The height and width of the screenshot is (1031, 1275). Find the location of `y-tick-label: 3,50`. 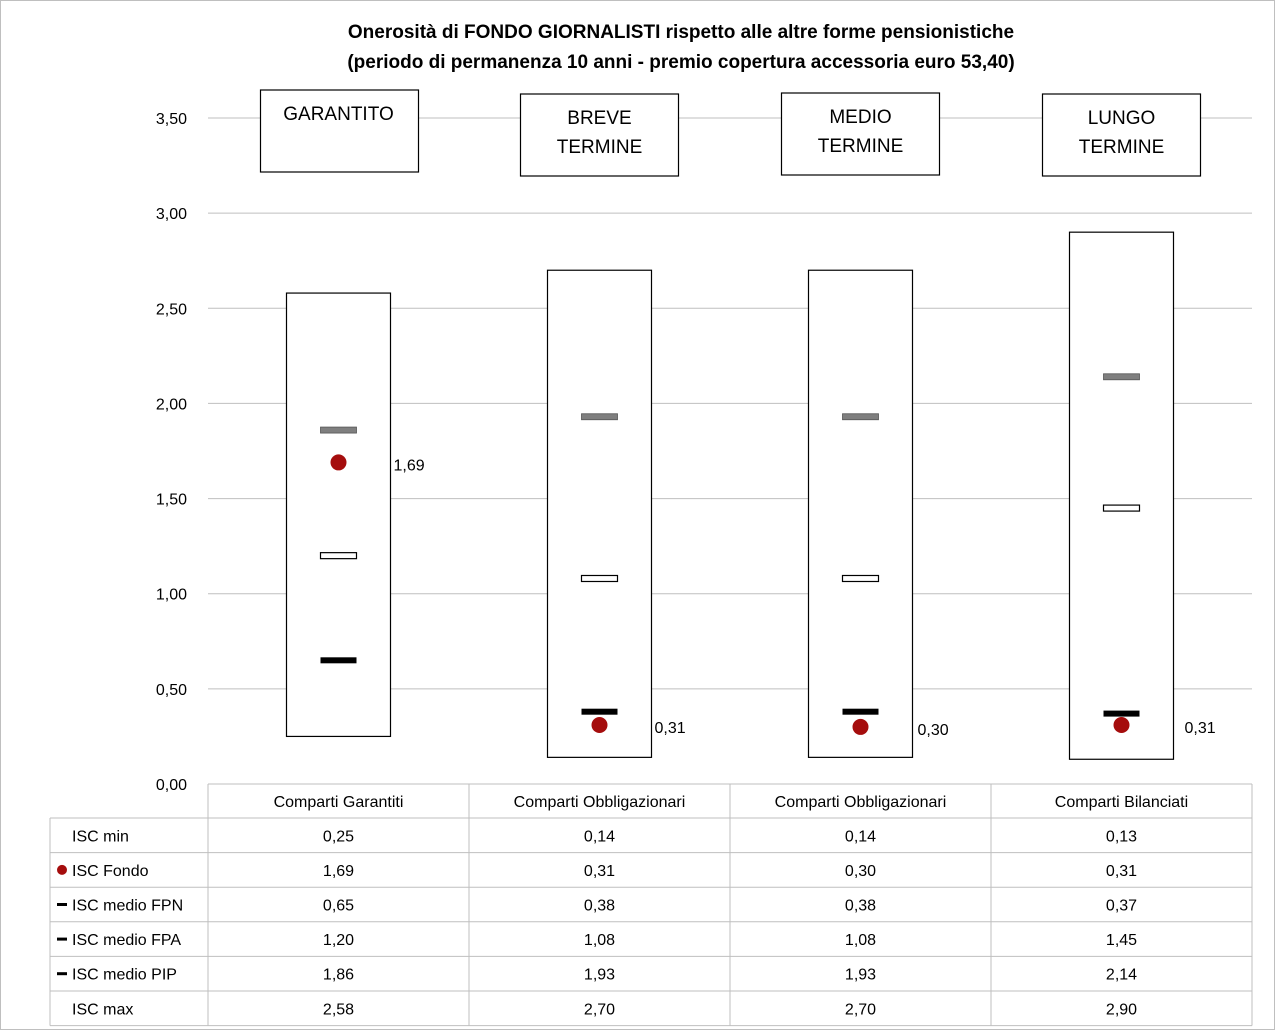

y-tick-label: 3,50 is located at coordinates (171, 119).